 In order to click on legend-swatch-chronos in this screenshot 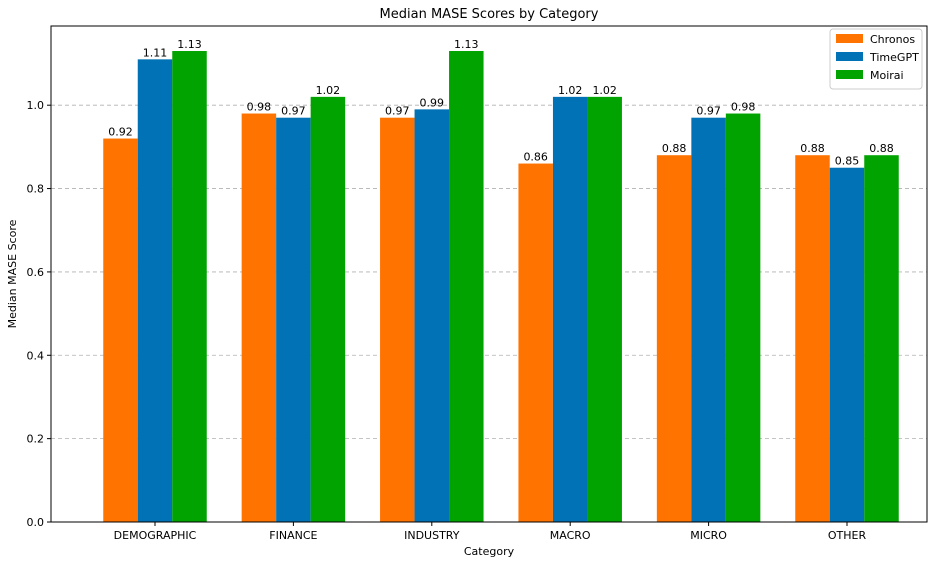, I will do `click(849, 38)`.